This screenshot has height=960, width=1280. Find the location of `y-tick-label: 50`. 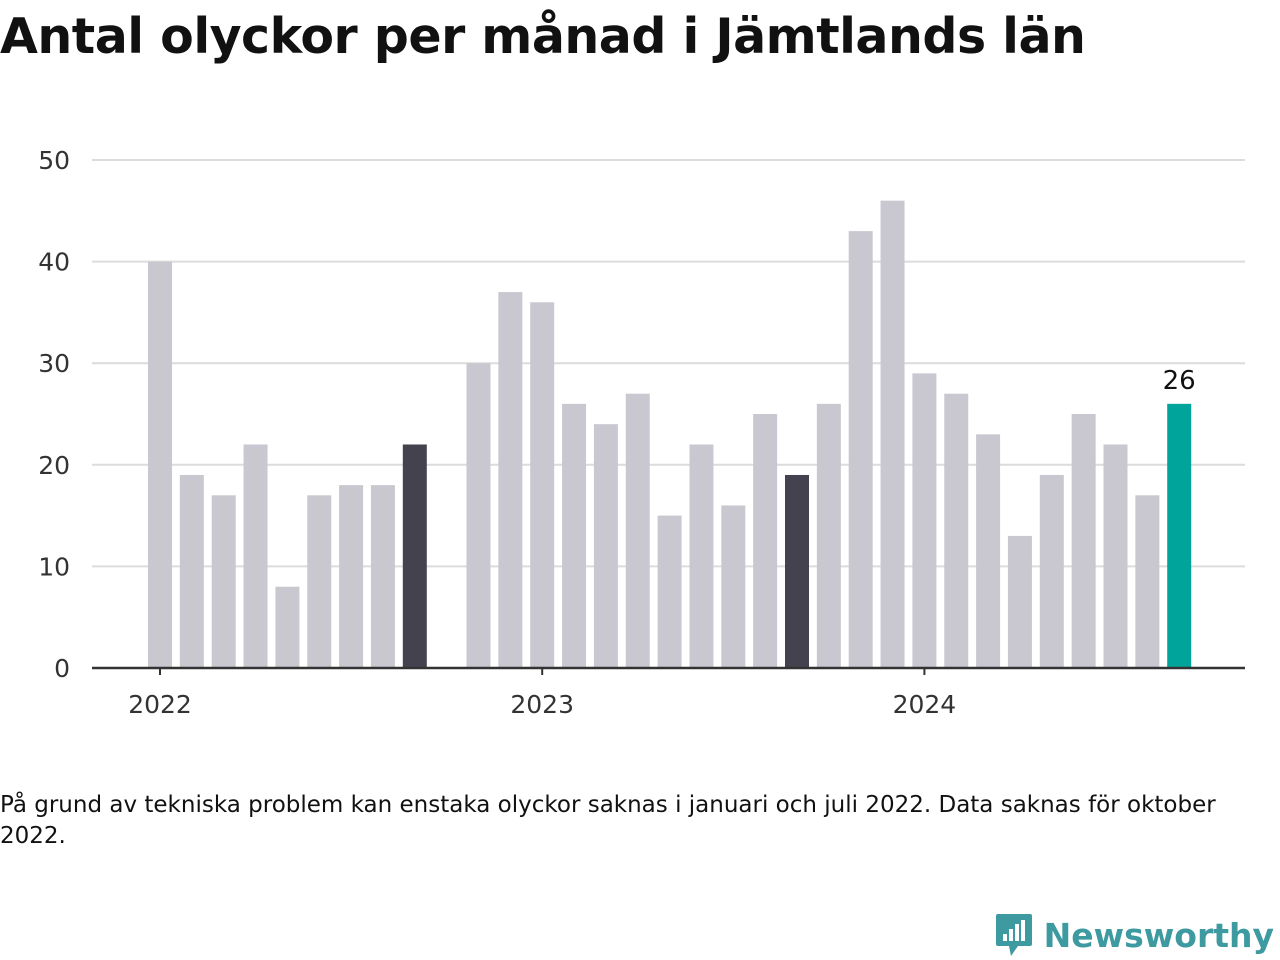

y-tick-label: 50 is located at coordinates (54, 160).